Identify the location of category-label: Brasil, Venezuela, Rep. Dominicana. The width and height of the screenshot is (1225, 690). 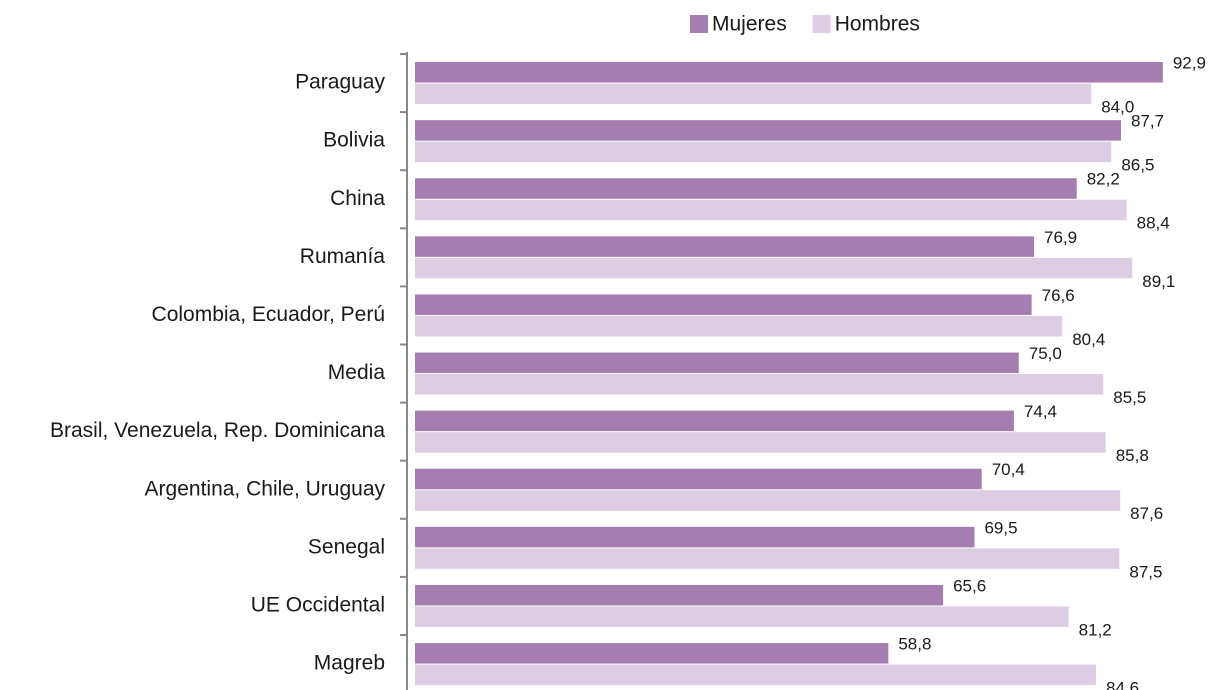
(217, 430).